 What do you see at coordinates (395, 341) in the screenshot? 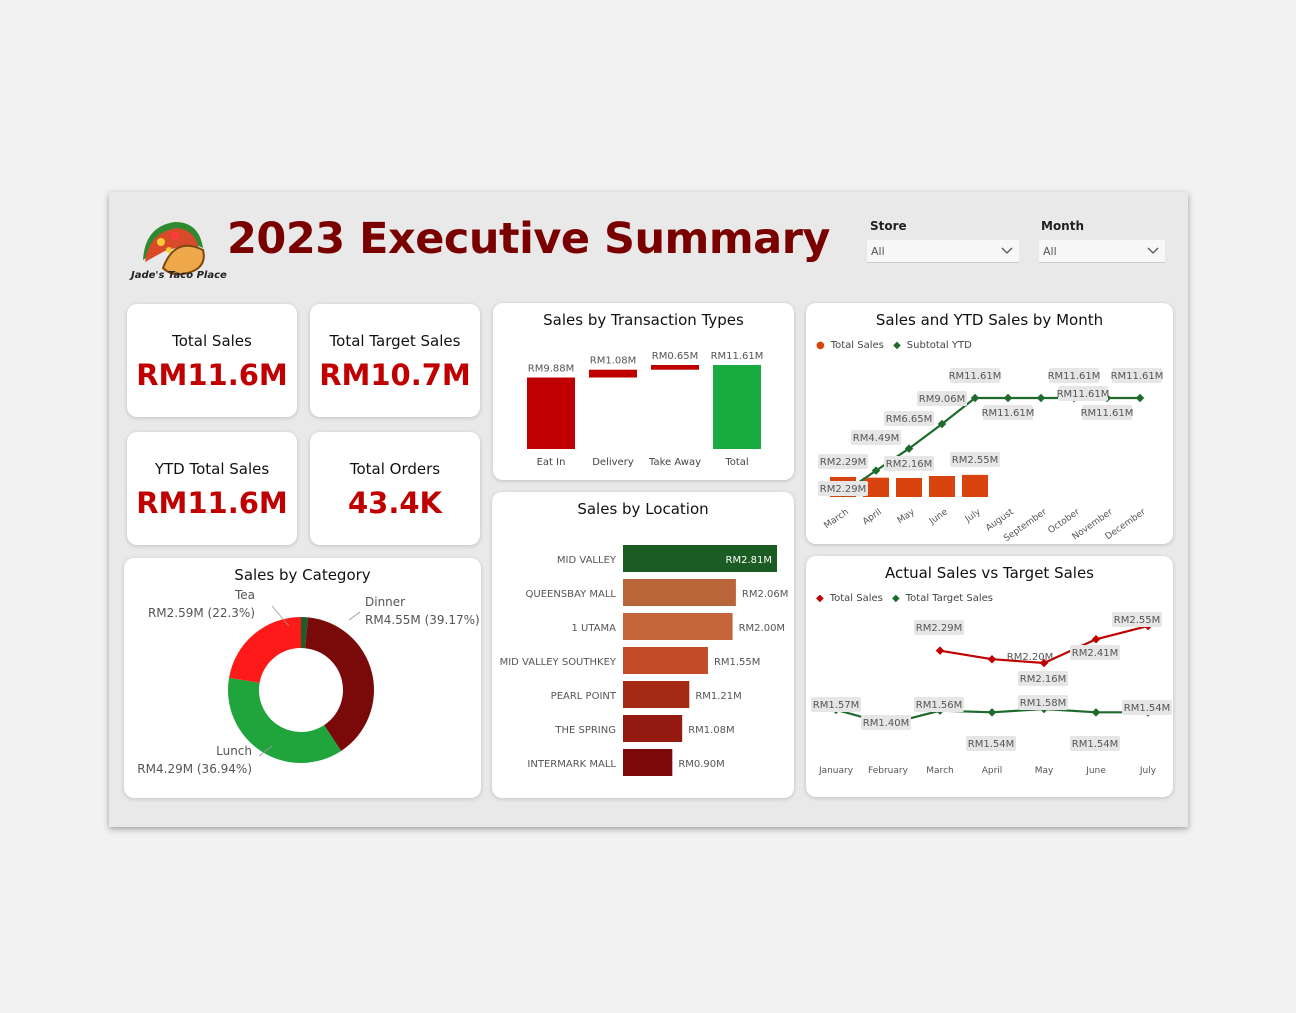
I see `kpi-label: Total Target Sales` at bounding box center [395, 341].